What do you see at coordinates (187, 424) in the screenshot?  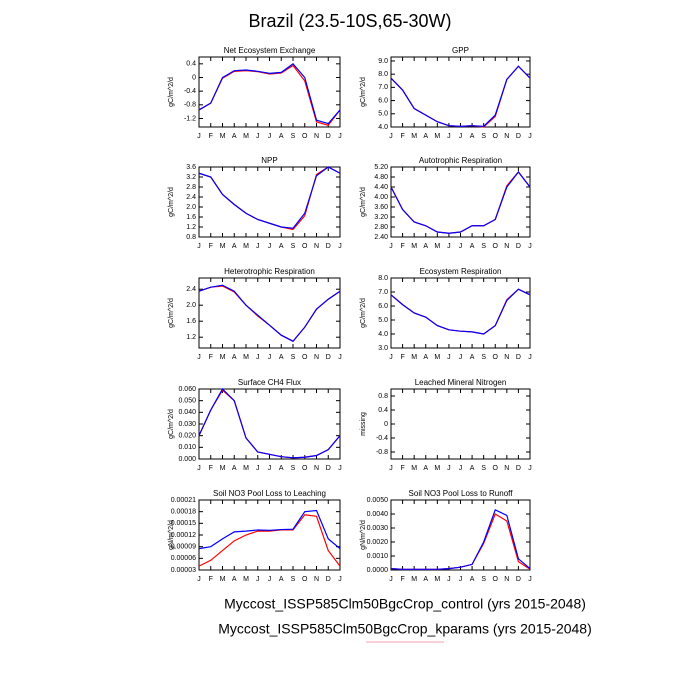 I see `y-tick-label: 0.030` at bounding box center [187, 424].